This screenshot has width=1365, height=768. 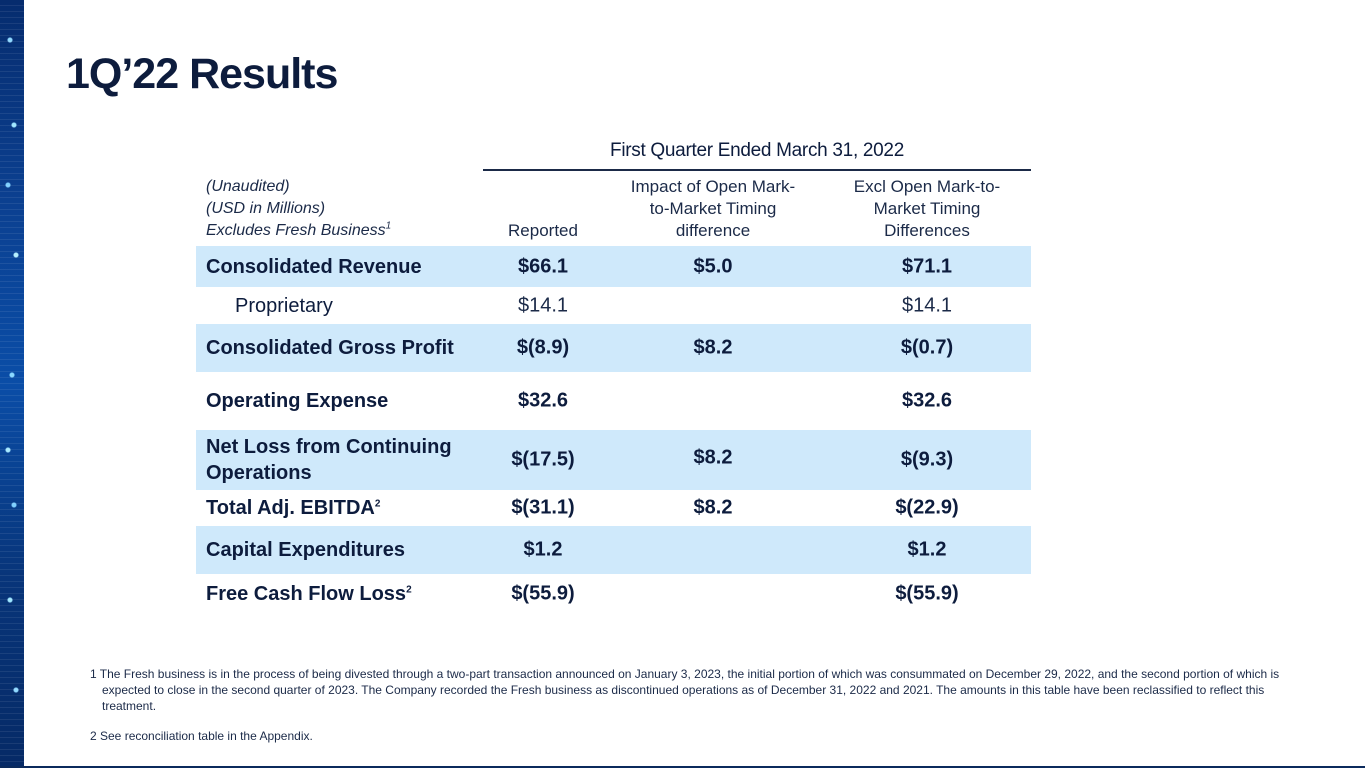 I want to click on table-row: Total Adj. EBITDA2 $(31.1) $8.2 $(22.9), so click(x=613, y=508).